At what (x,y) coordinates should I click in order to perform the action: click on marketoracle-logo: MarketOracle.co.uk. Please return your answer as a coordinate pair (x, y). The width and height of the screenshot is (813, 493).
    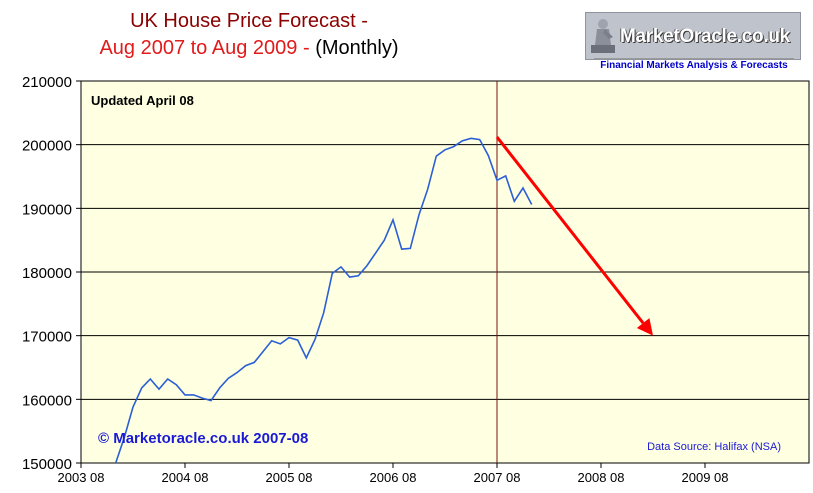
    Looking at the image, I should click on (693, 36).